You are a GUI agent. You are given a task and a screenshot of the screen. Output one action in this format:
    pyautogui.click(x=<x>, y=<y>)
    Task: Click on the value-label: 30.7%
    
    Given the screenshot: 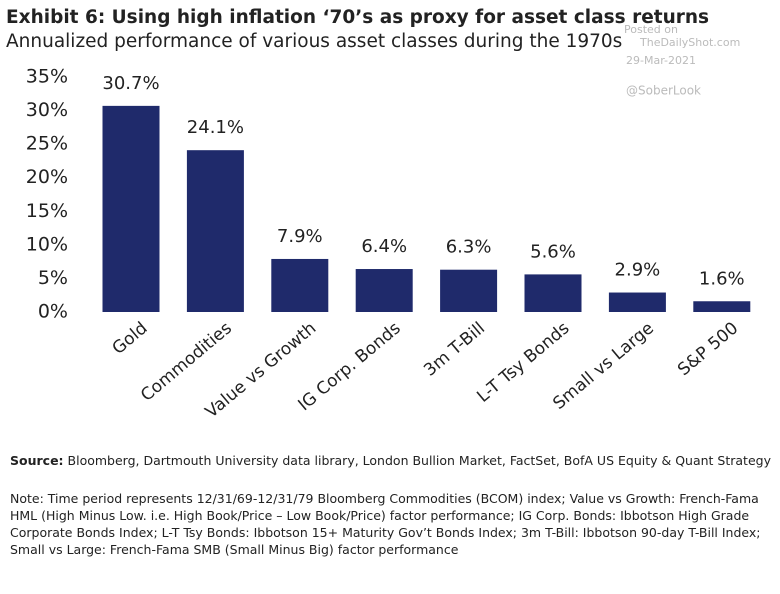 What is the action you would take?
    pyautogui.click(x=130, y=83)
    